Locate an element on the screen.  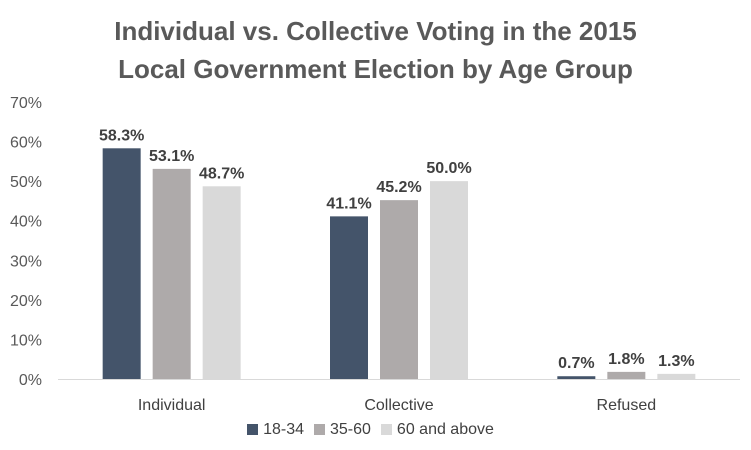
data-label: 50.0% is located at coordinates (448, 168).